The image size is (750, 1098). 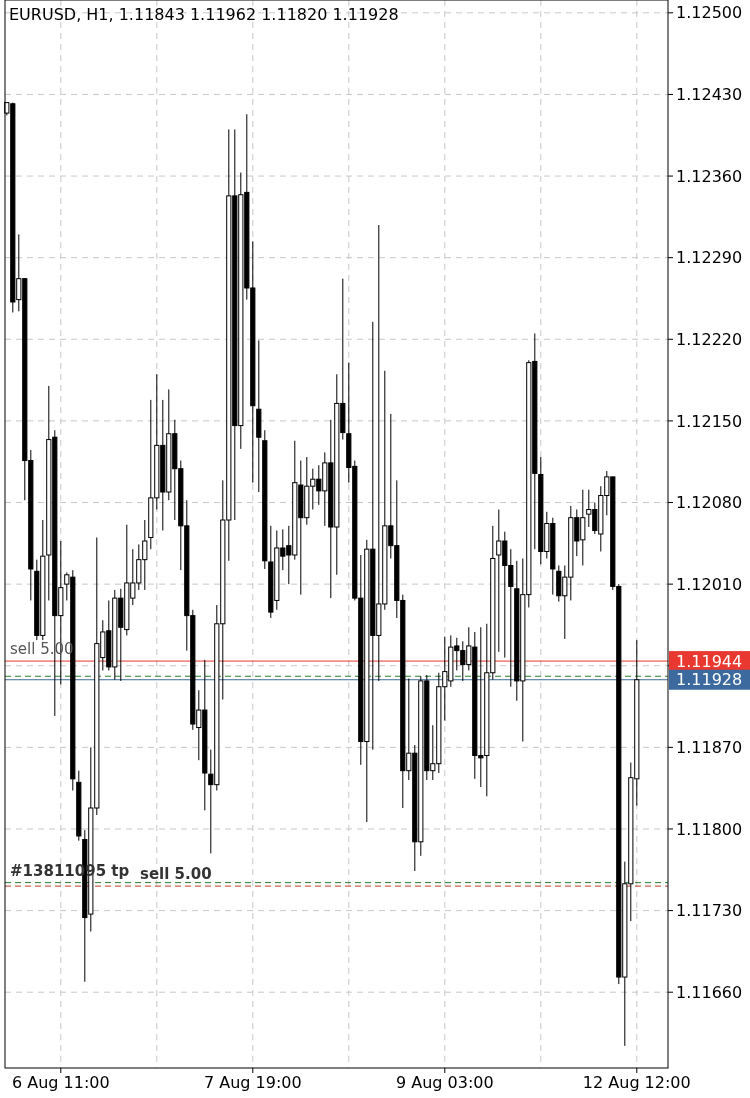 What do you see at coordinates (709, 13) in the screenshot?
I see `y-tick-label: 1.12500` at bounding box center [709, 13].